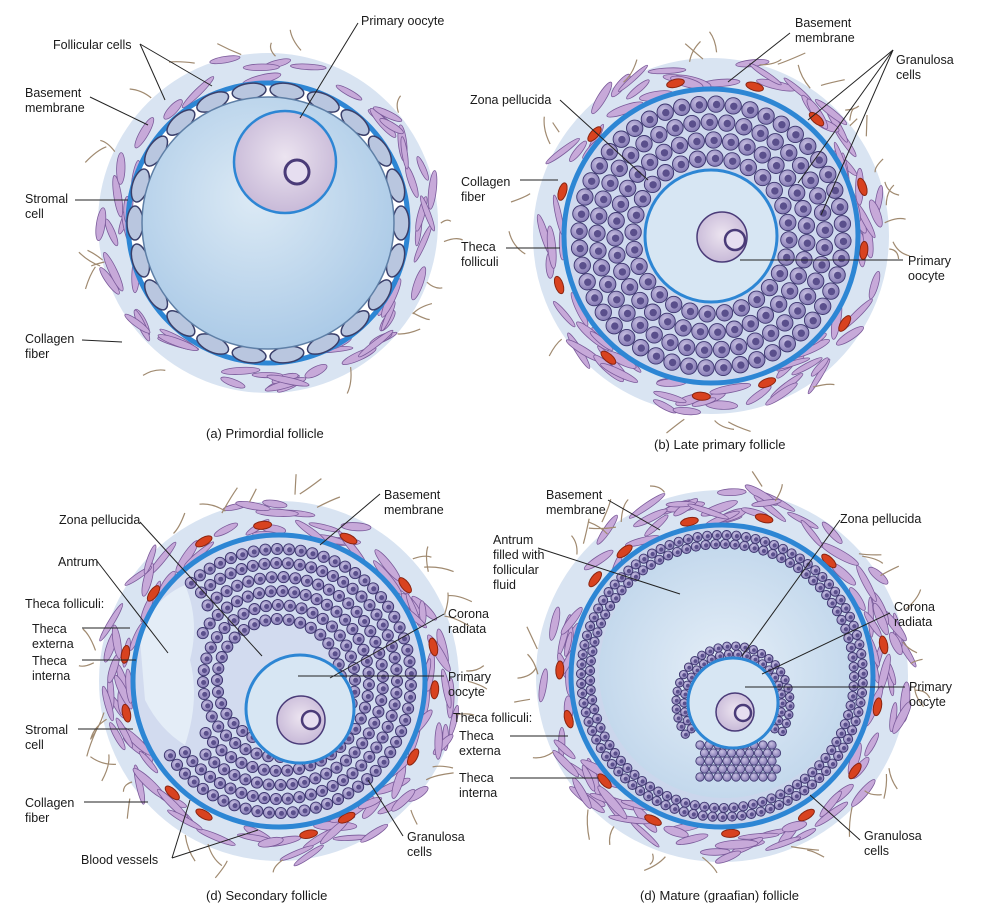 This screenshot has width=996, height=908. I want to click on label-granulosa-cells-1: Granulosa, so click(925, 60).